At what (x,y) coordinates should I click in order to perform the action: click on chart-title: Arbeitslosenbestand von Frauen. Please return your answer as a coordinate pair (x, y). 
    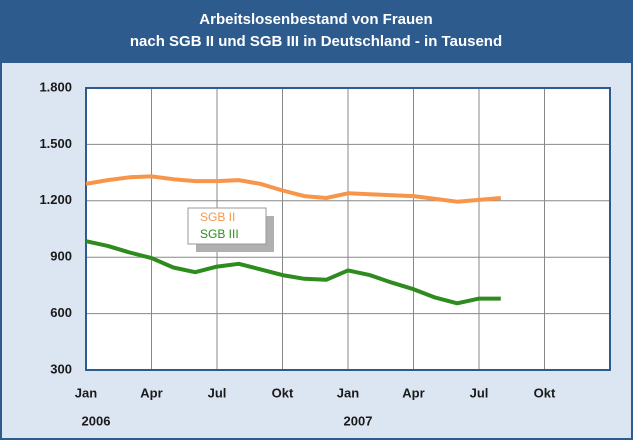
    Looking at the image, I should click on (315, 19).